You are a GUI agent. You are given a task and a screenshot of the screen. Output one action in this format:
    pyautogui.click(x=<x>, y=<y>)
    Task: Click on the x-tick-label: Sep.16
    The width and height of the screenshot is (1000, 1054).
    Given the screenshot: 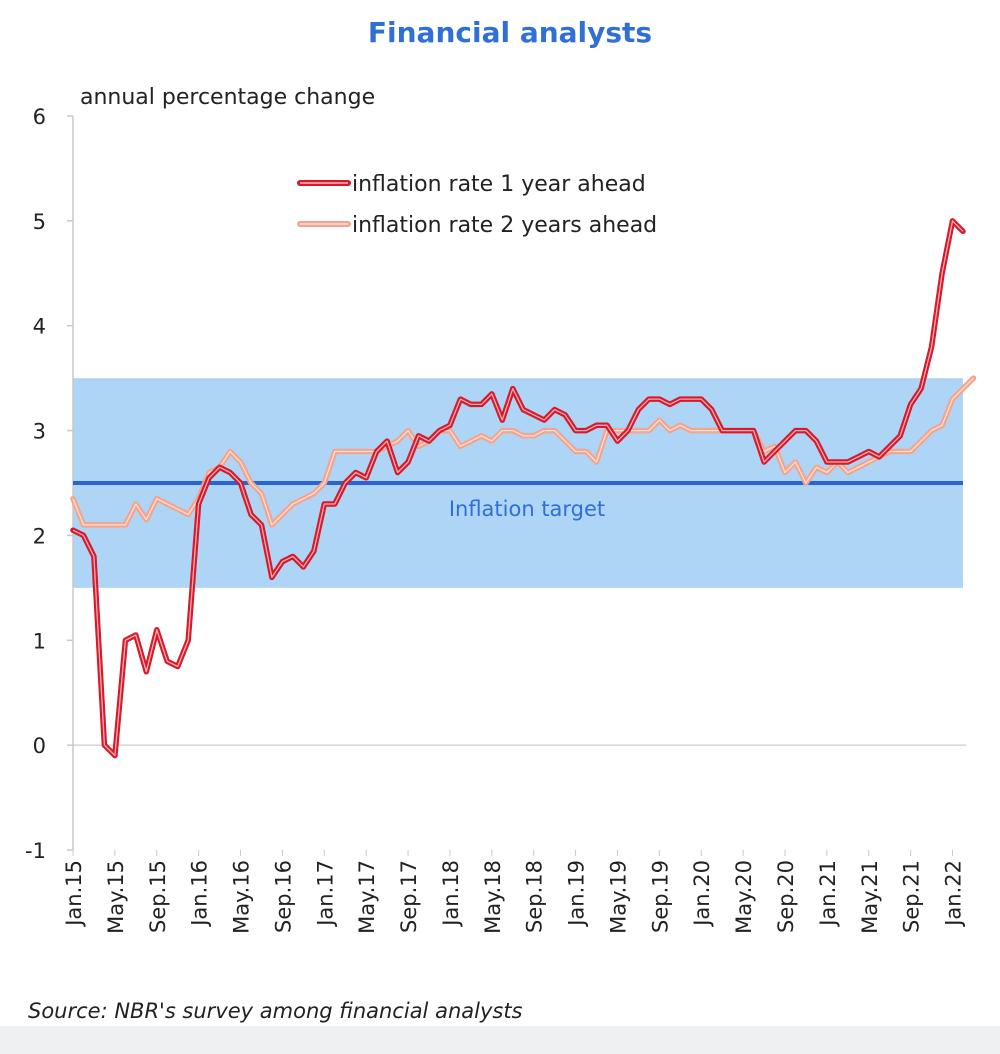 What is the action you would take?
    pyautogui.click(x=283, y=896)
    